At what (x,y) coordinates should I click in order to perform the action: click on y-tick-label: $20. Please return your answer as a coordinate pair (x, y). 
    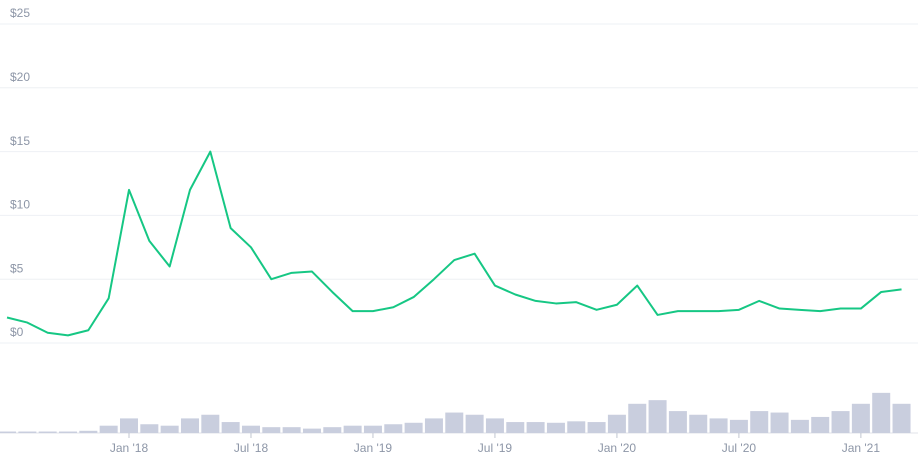
    Looking at the image, I should click on (20, 77).